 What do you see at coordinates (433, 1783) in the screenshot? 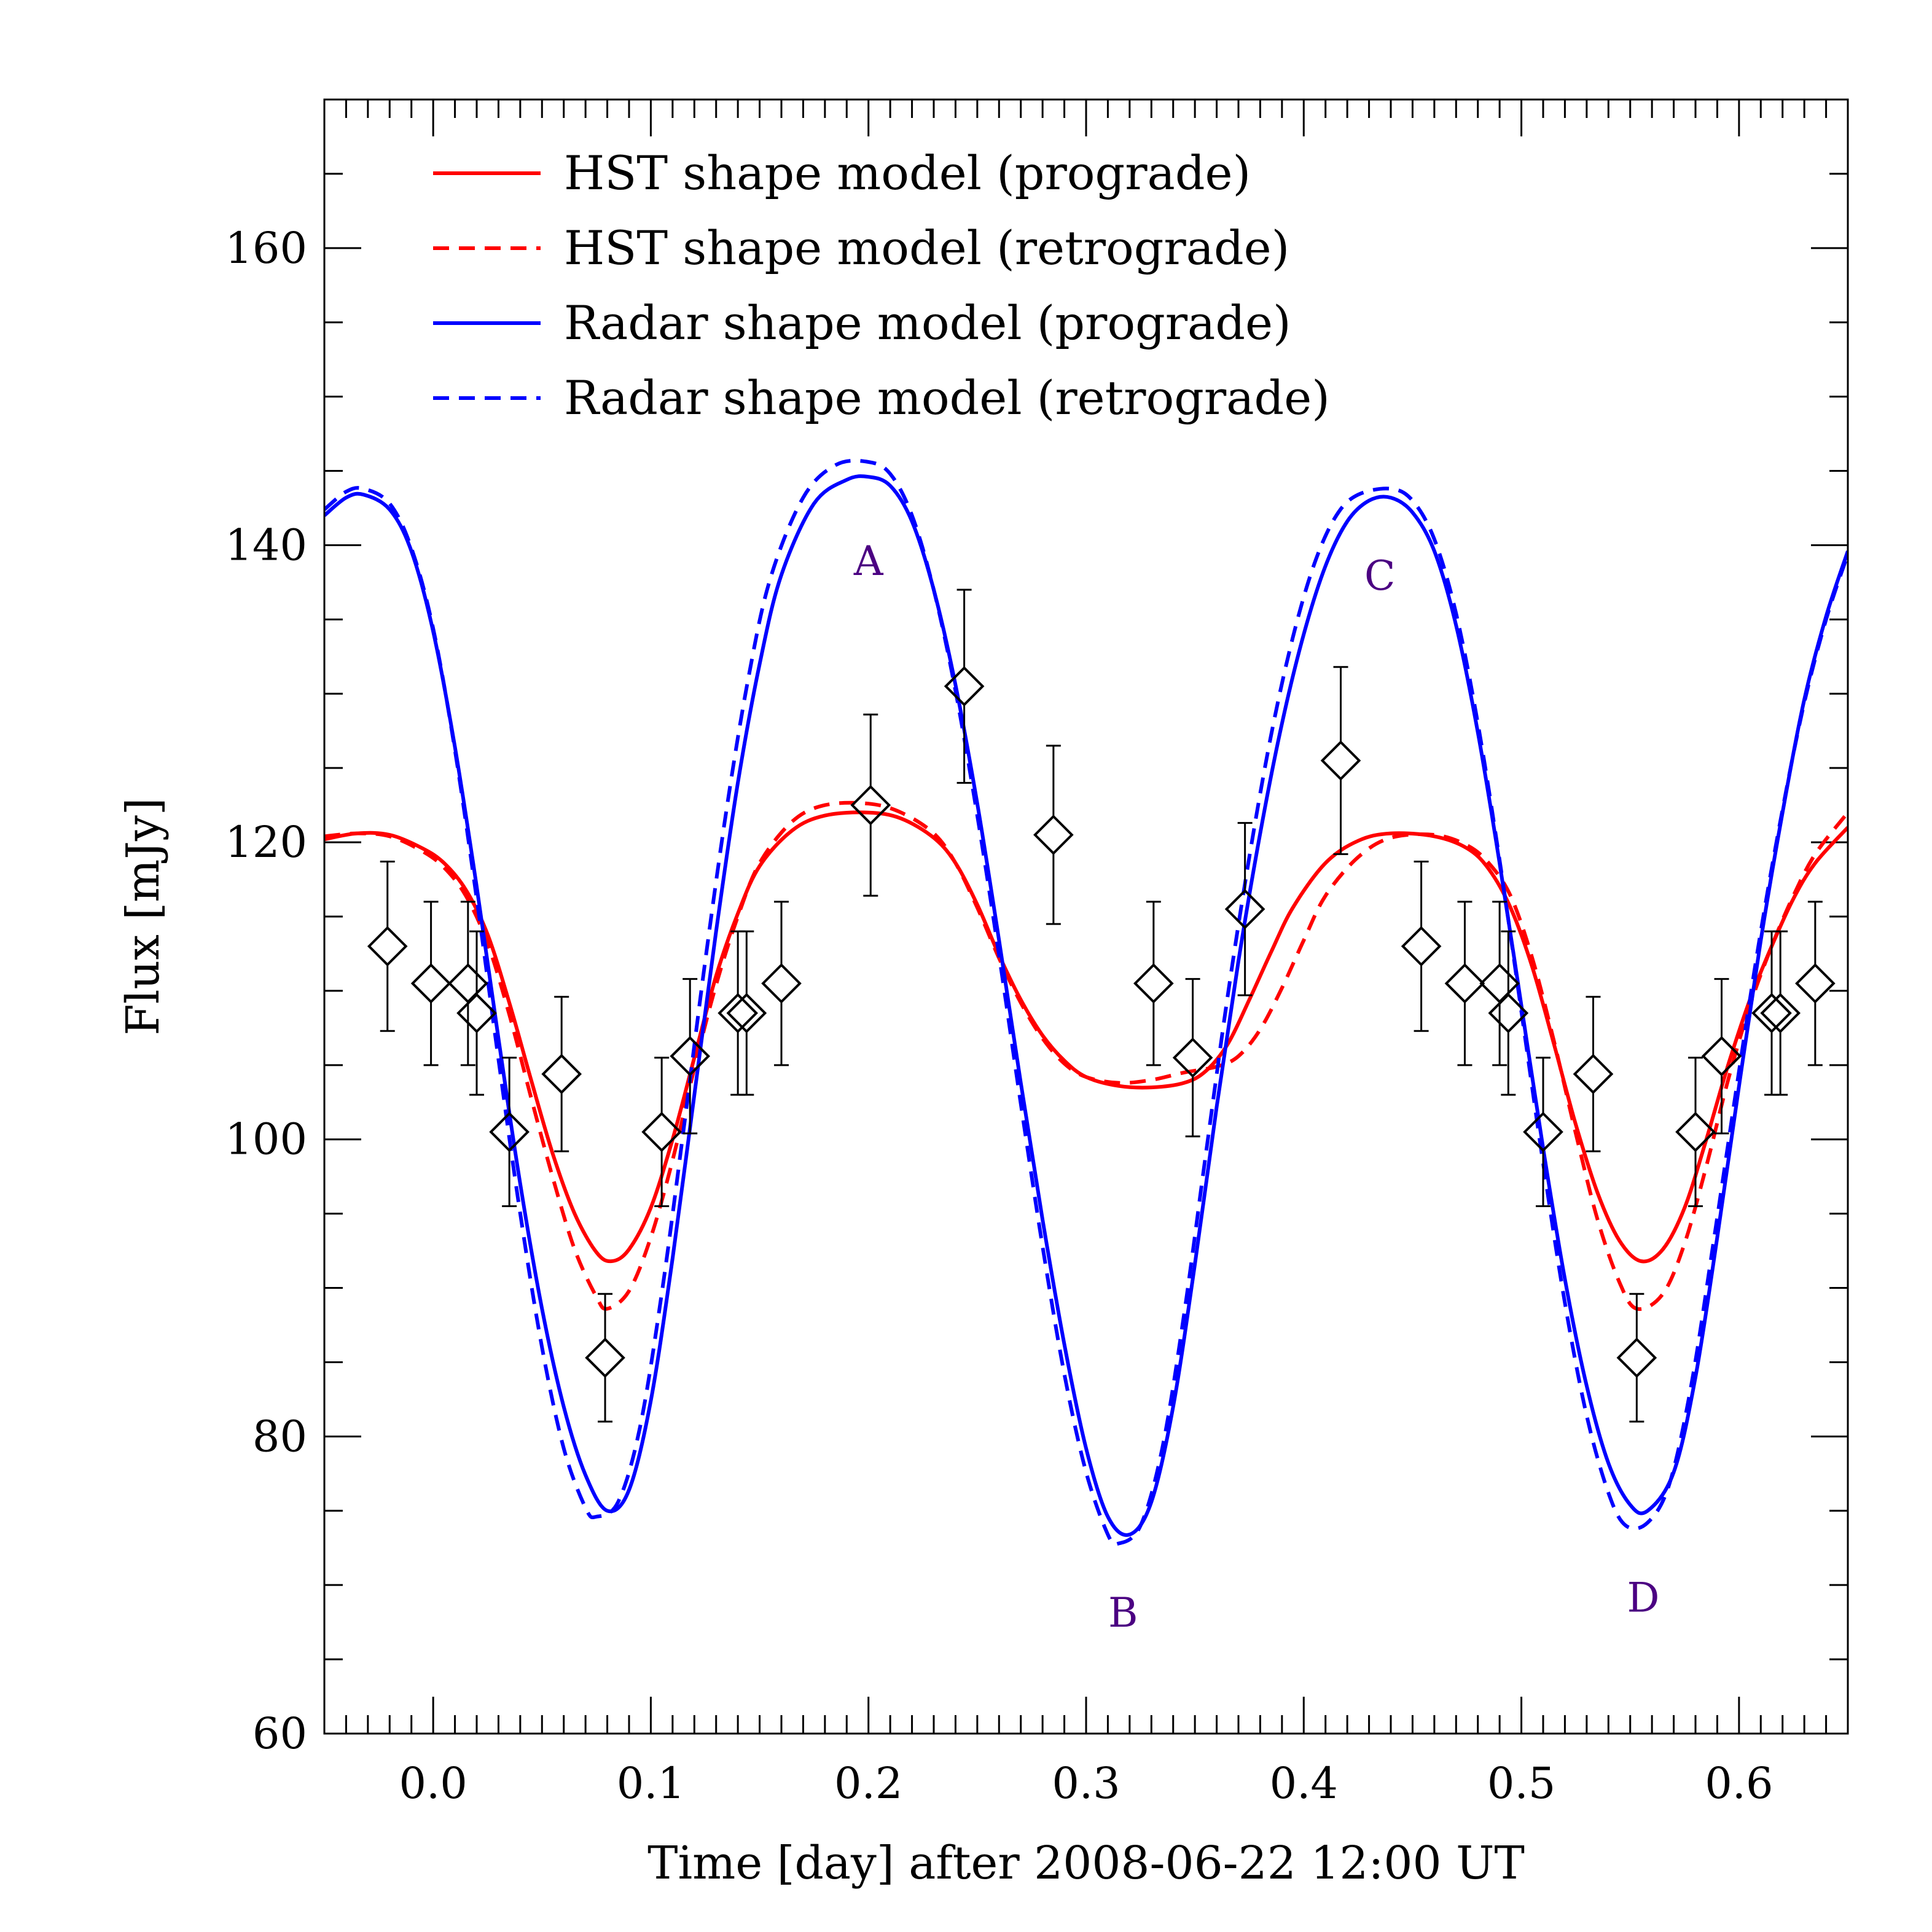
I see `x-tick-label: 0.0` at bounding box center [433, 1783].